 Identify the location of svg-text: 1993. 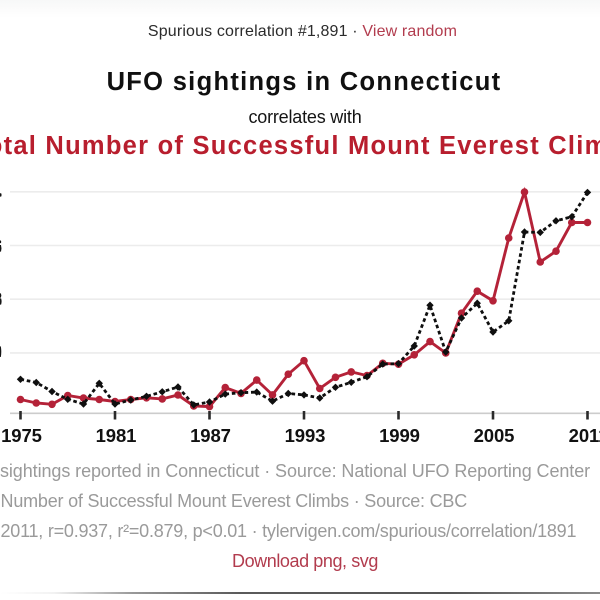
(305, 435).